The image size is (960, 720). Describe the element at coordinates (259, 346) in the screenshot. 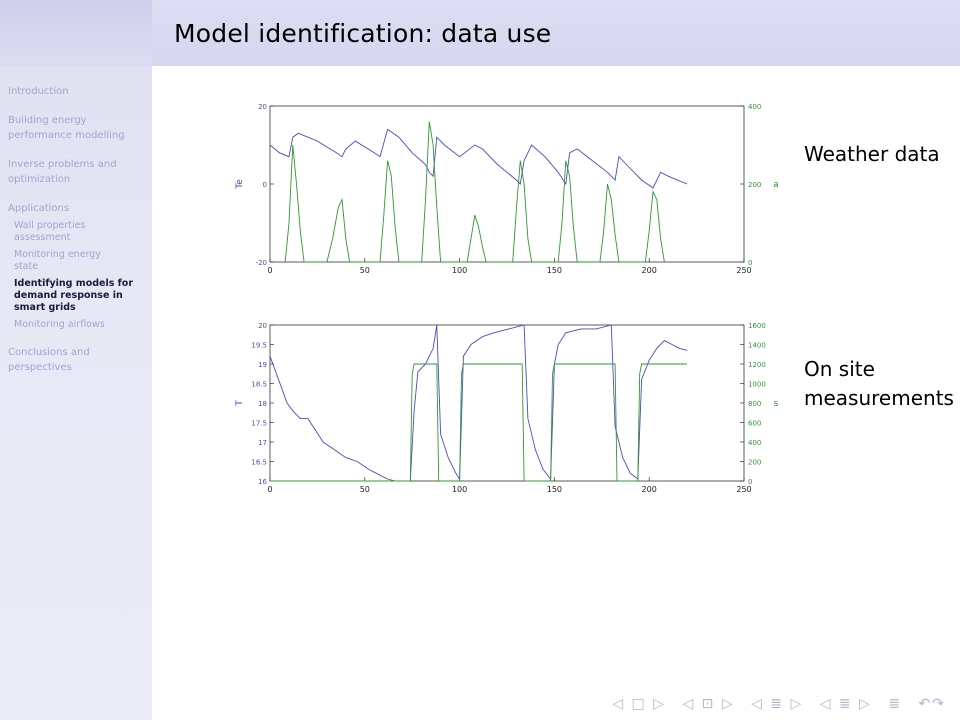

I see `y-left-tick-label: 19.5` at that location.